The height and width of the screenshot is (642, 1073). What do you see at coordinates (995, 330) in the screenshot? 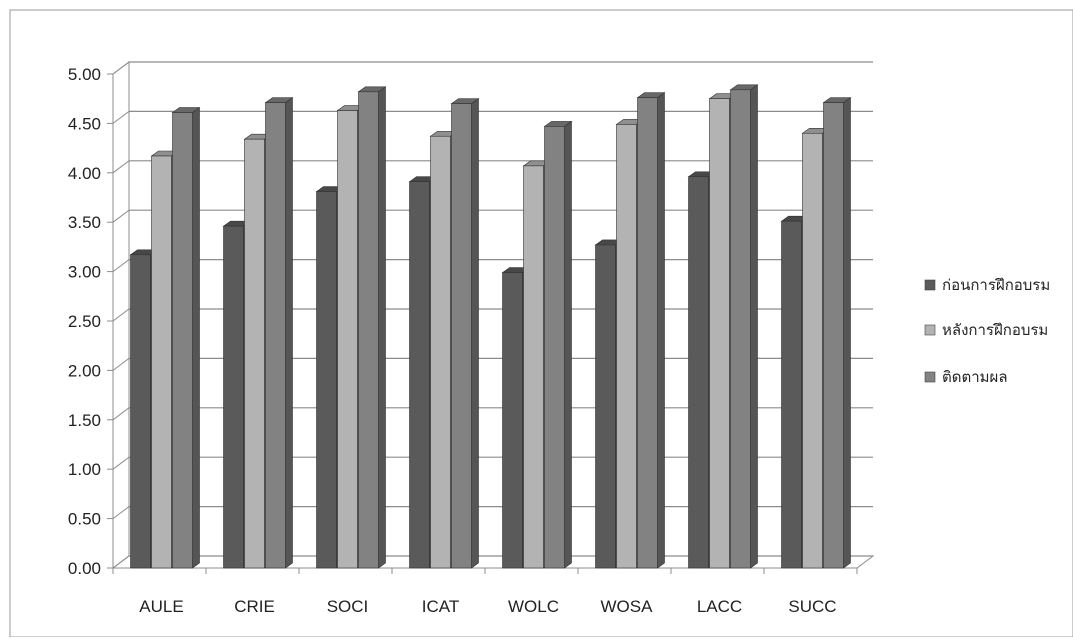
I see `legend-label: หลังการฝึกอบรม` at bounding box center [995, 330].